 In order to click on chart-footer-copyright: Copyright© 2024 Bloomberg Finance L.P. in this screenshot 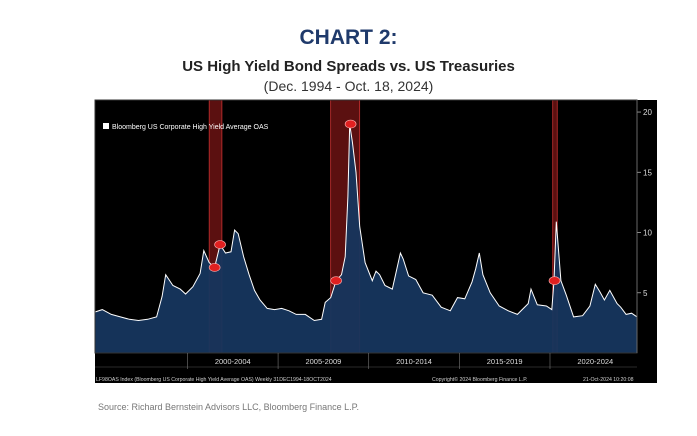, I will do `click(479, 379)`.